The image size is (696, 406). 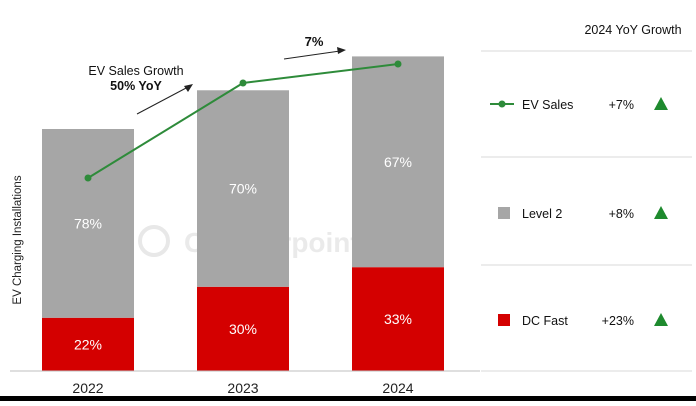 I want to click on bar-dc-fast-2022, so click(x=88, y=344).